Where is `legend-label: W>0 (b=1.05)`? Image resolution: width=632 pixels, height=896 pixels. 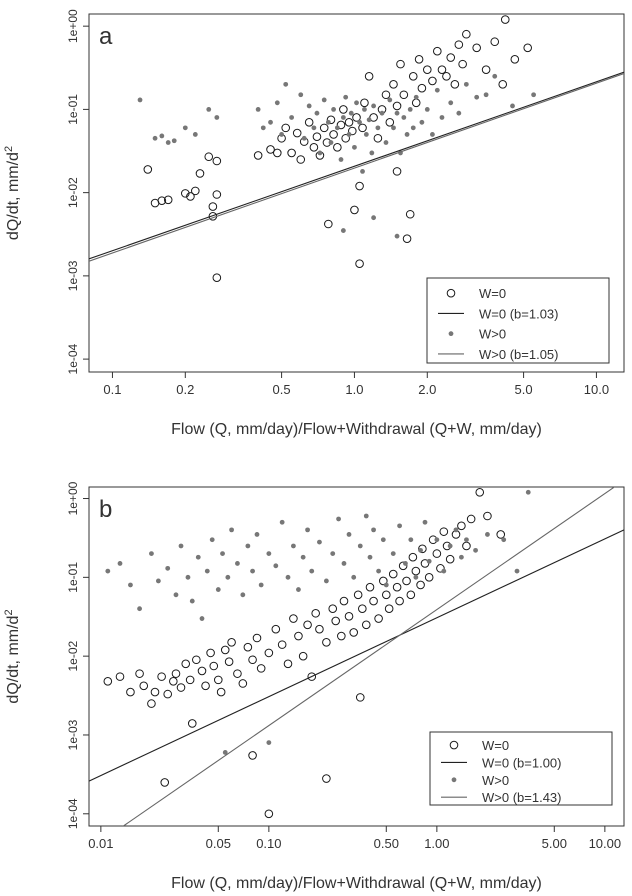
legend-label: W>0 (b=1.05) is located at coordinates (519, 354).